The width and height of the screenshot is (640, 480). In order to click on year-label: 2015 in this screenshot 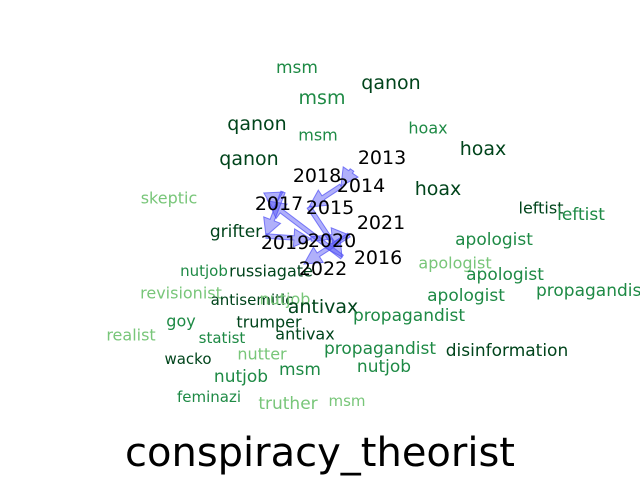, I will do `click(330, 208)`.